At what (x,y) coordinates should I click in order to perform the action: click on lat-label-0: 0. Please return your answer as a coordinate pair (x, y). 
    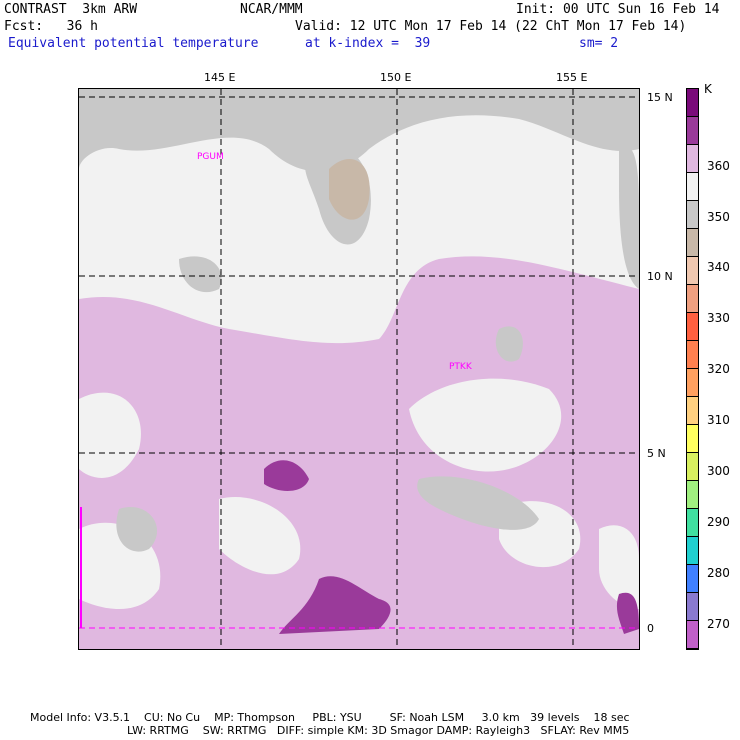
    Looking at the image, I should click on (650, 628).